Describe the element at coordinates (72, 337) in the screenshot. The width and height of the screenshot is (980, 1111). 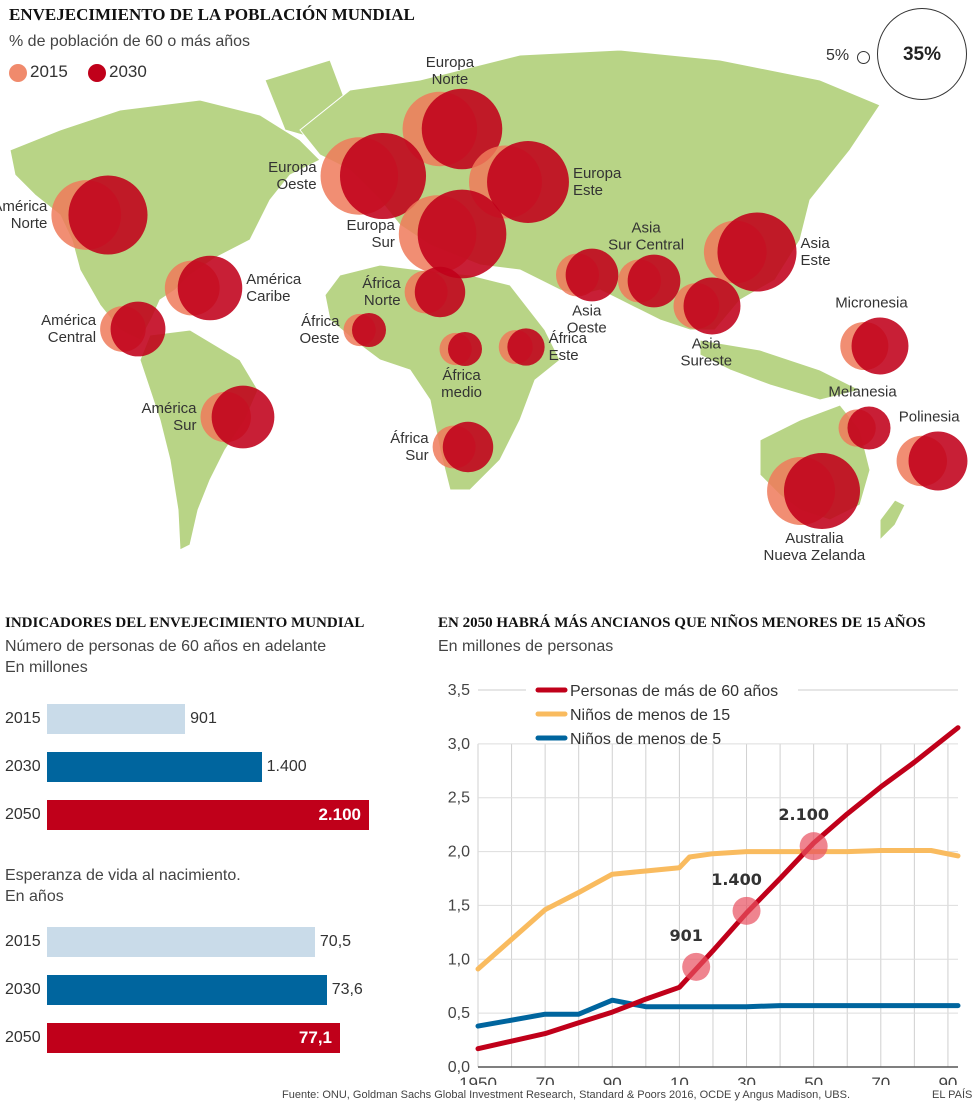
I see `region-label-america-central: Central` at that location.